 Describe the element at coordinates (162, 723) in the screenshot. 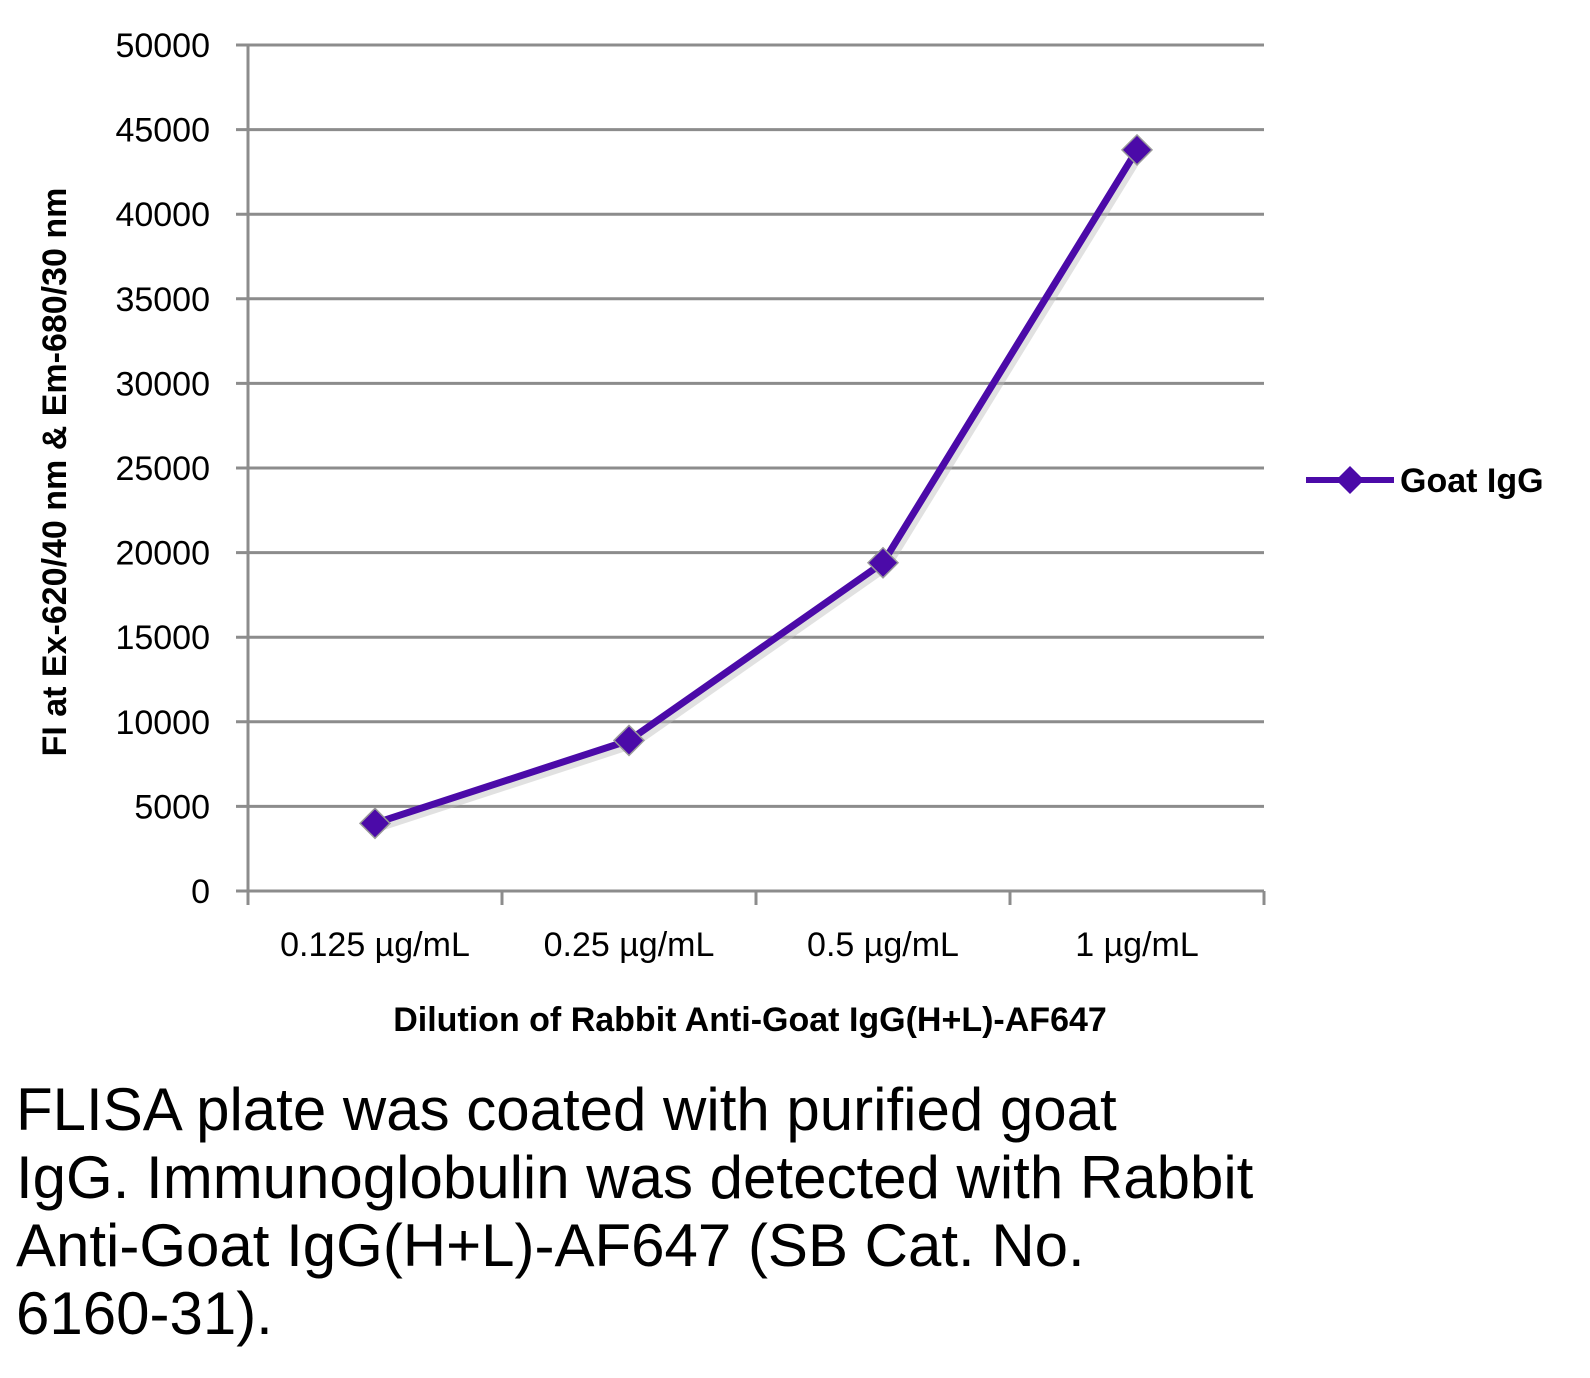

I see `y-tick-label: 10000` at that location.